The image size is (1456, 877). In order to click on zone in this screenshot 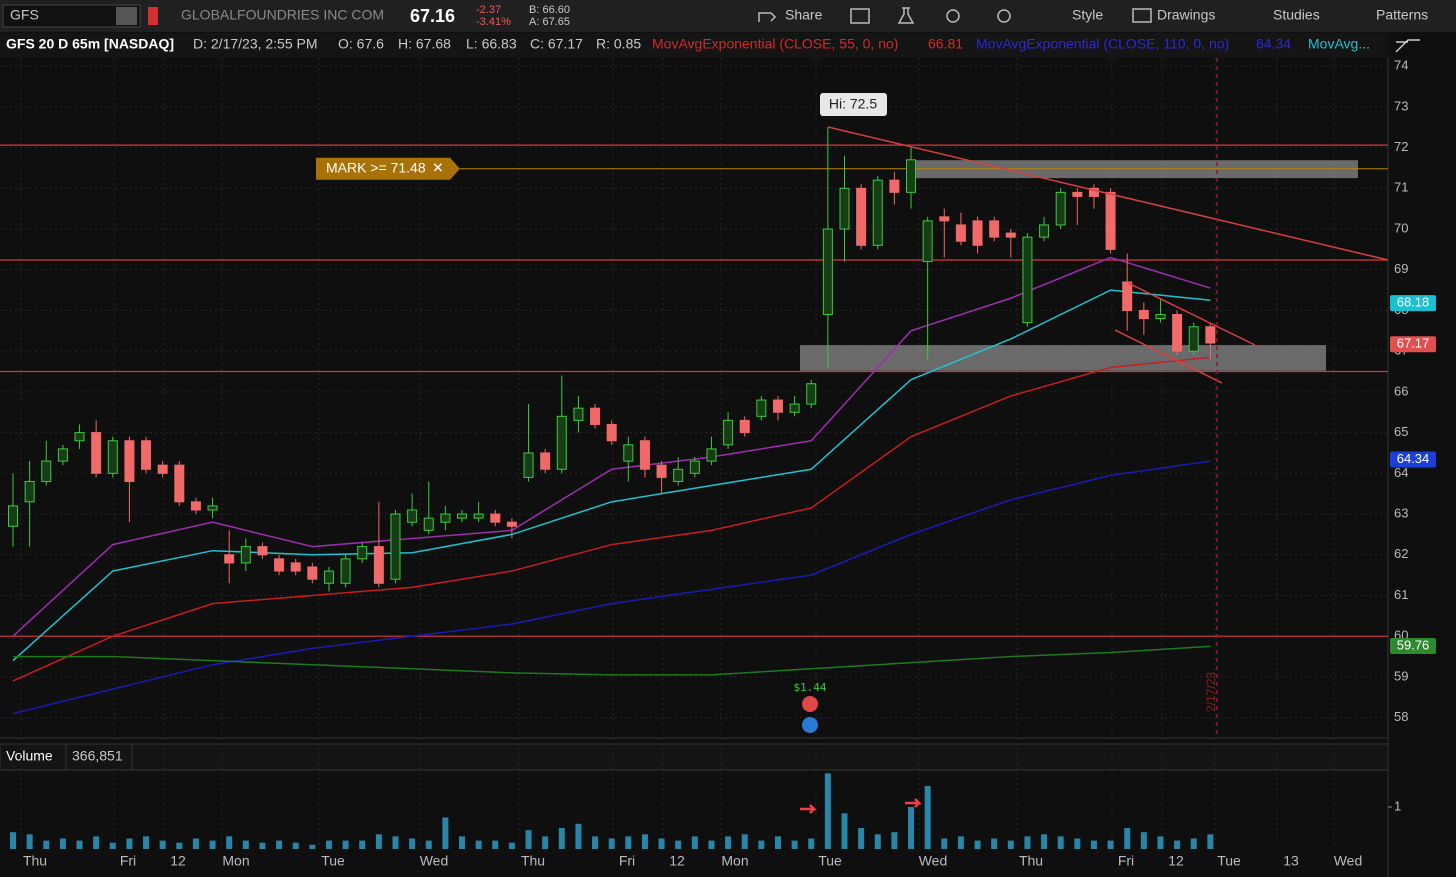, I will do `click(1063, 358)`.